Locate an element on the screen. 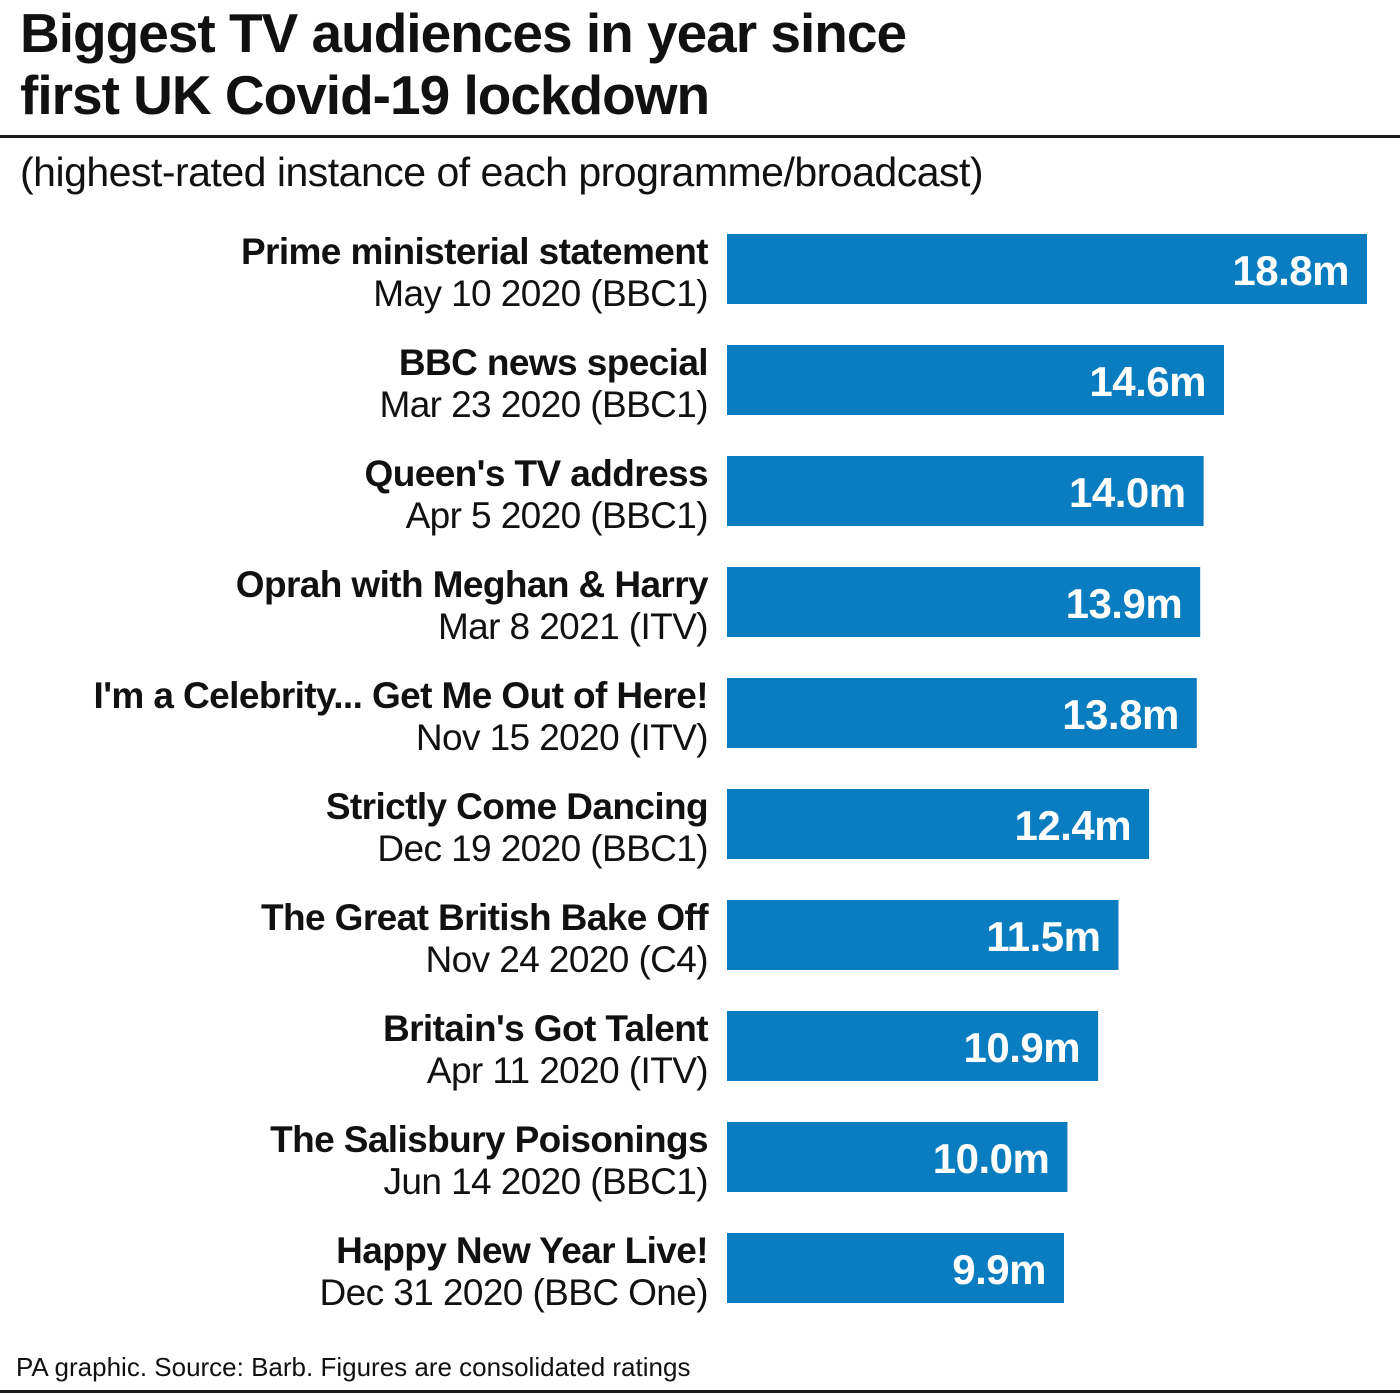  category-detail-label: Nov 15 2020 (ITV) is located at coordinates (562, 737).